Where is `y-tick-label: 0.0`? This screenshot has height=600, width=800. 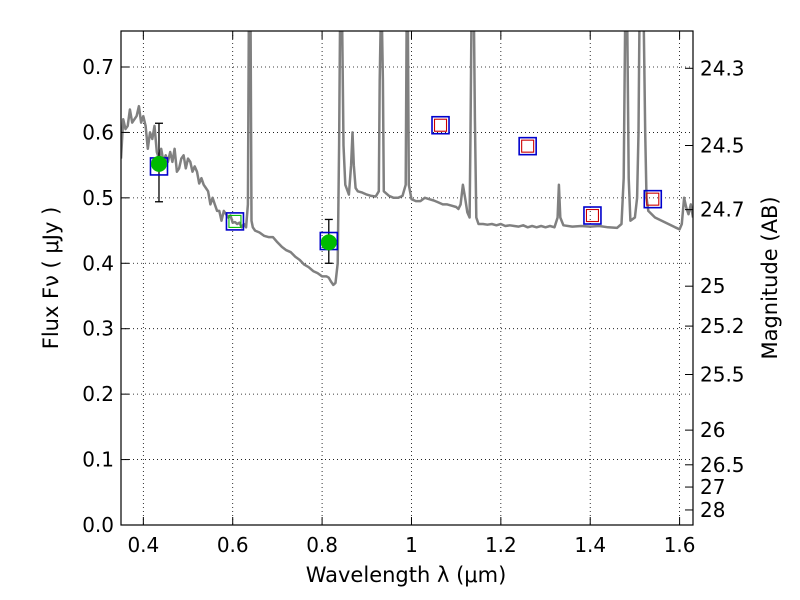 y-tick-label: 0.0 is located at coordinates (98, 525).